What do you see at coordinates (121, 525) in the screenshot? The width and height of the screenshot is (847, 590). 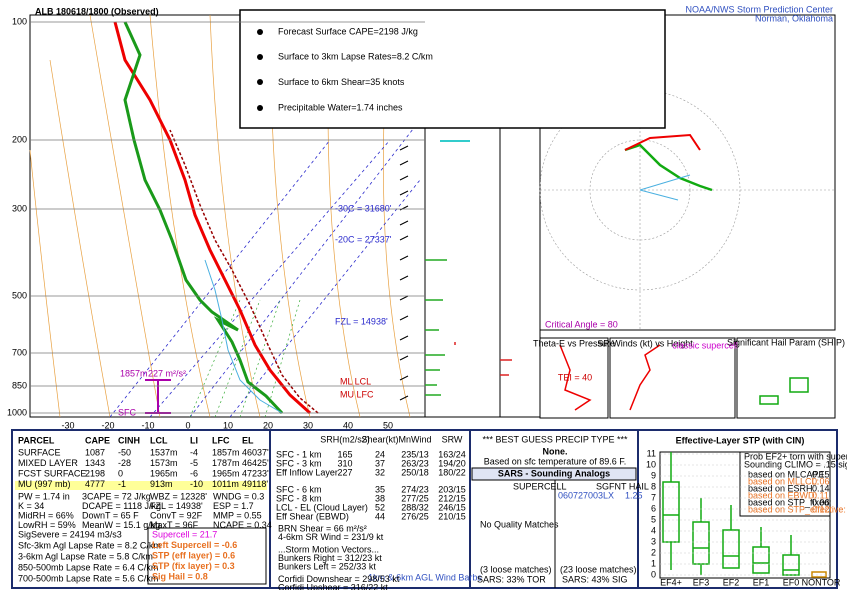 I see `index-cell: MeanW = 15.1 g/kg` at bounding box center [121, 525].